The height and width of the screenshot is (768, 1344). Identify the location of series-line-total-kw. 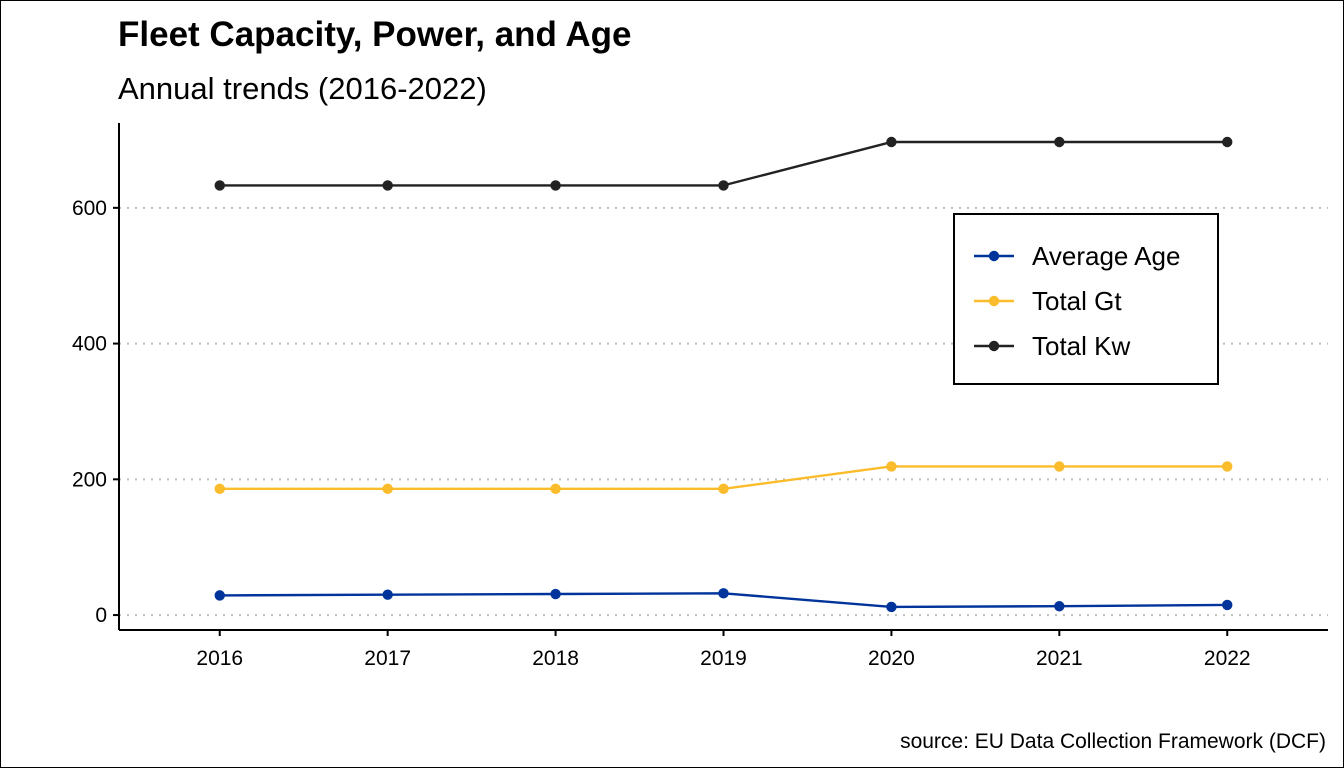
(723, 163).